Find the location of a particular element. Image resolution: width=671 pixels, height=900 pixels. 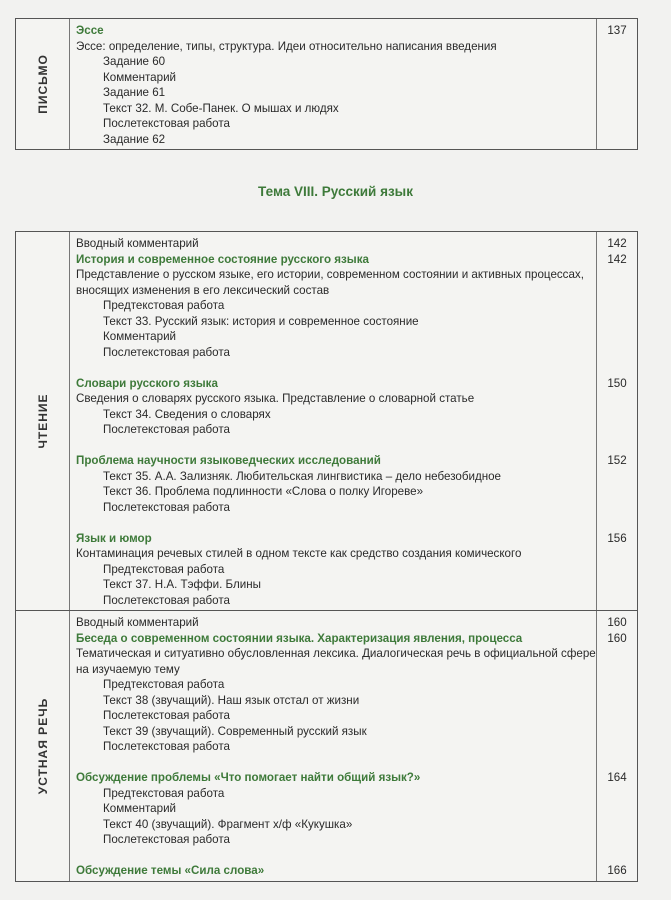

section-label-cell: УСТНАЯ РЕЧЬ is located at coordinates (43, 746).